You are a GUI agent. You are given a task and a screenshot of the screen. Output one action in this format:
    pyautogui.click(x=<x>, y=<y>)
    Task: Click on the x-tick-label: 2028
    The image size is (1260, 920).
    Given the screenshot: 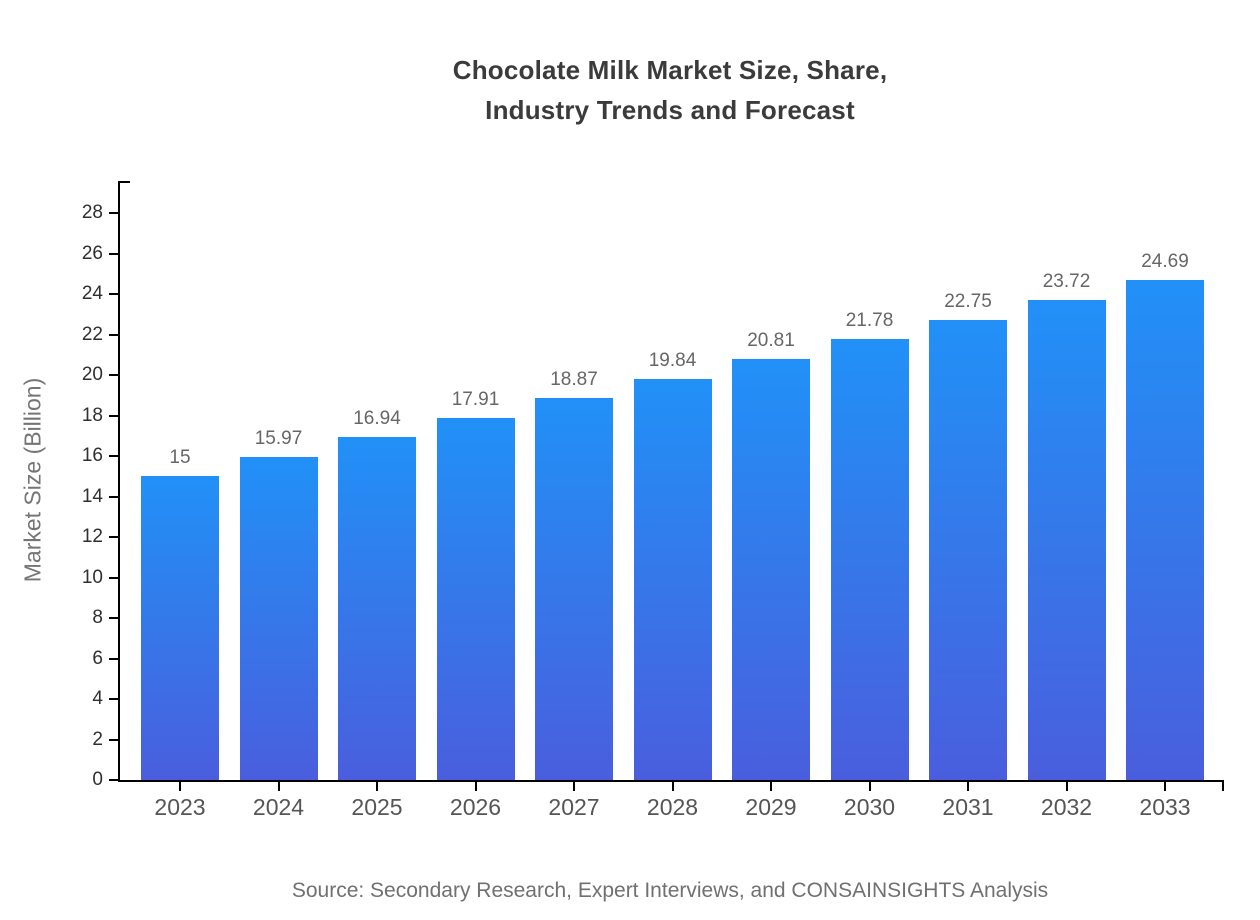 What is the action you would take?
    pyautogui.click(x=672, y=807)
    